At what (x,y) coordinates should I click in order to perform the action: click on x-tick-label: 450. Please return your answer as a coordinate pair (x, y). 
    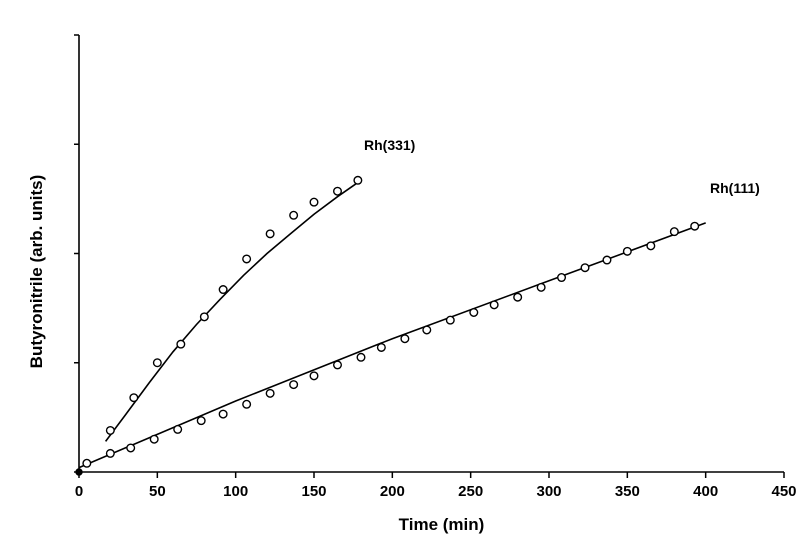
    Looking at the image, I should click on (783, 491).